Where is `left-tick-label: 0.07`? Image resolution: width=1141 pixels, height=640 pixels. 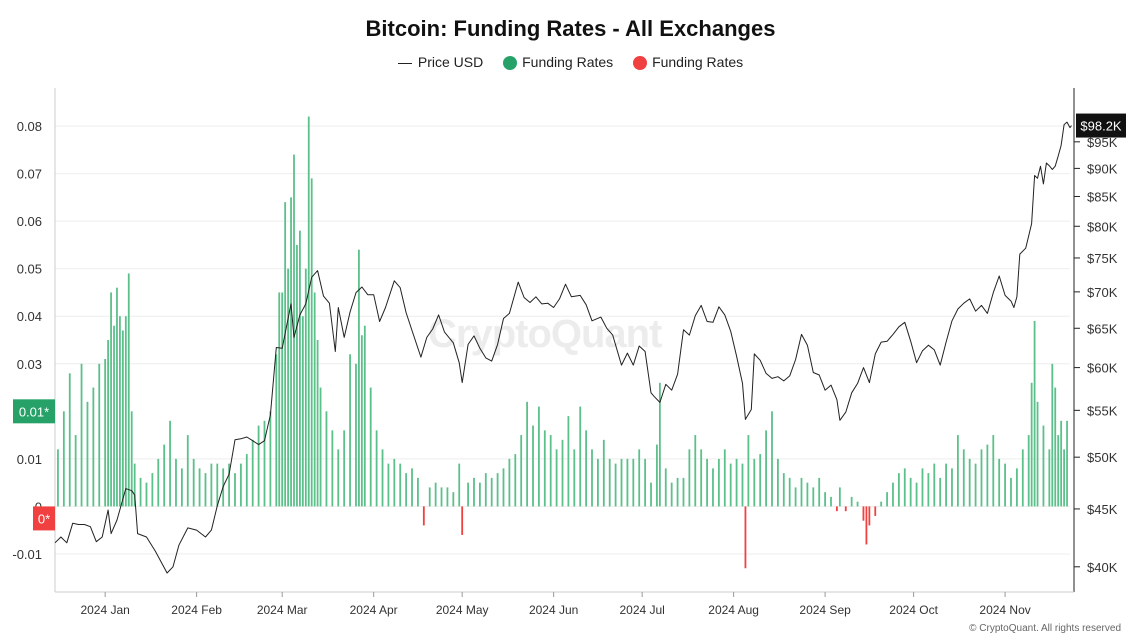
left-tick-label: 0.07 is located at coordinates (29, 174).